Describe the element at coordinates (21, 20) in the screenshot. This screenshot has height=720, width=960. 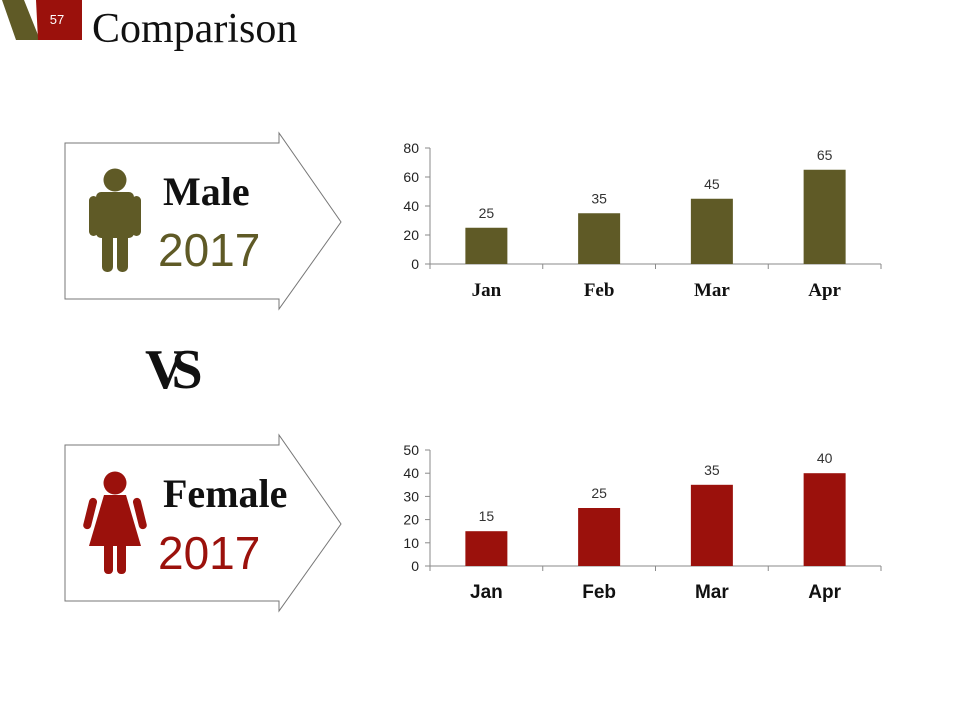
I see `header-olive-stripe` at that location.